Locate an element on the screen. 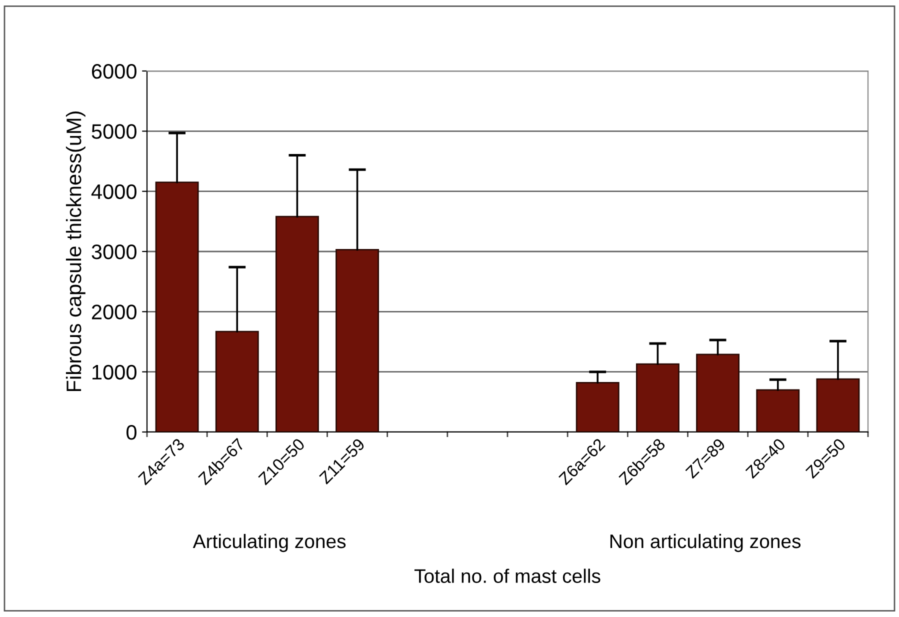 The image size is (899, 617). y-axis-title: Fibrous capsule thickness(uM) is located at coordinates (76, 252).